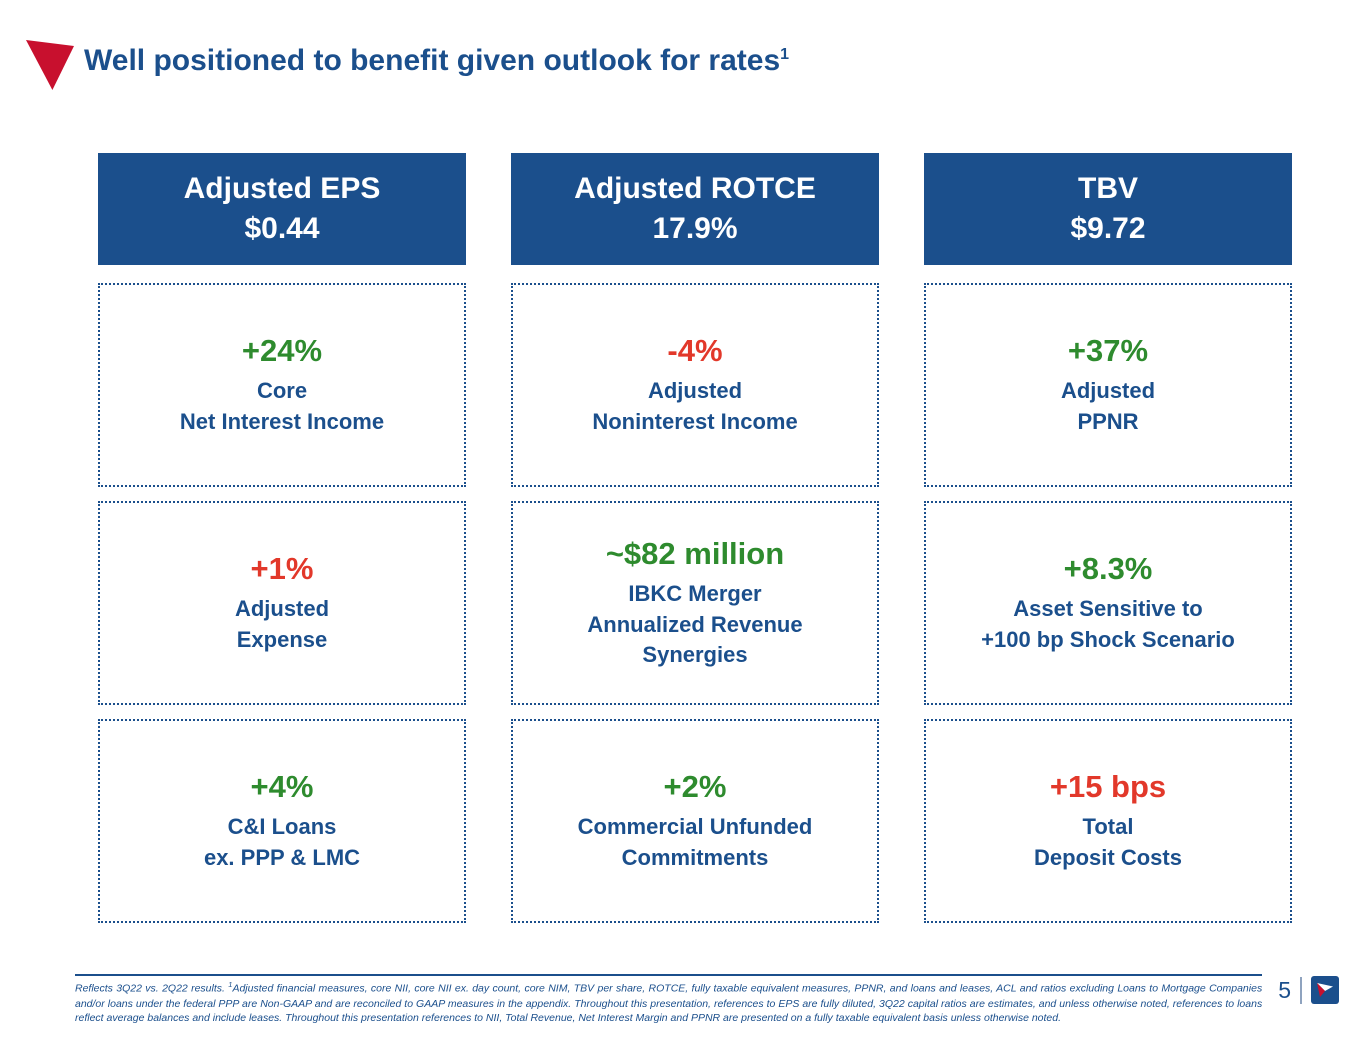 The image size is (1365, 1040). I want to click on header-metric-value: 17.9%, so click(695, 228).